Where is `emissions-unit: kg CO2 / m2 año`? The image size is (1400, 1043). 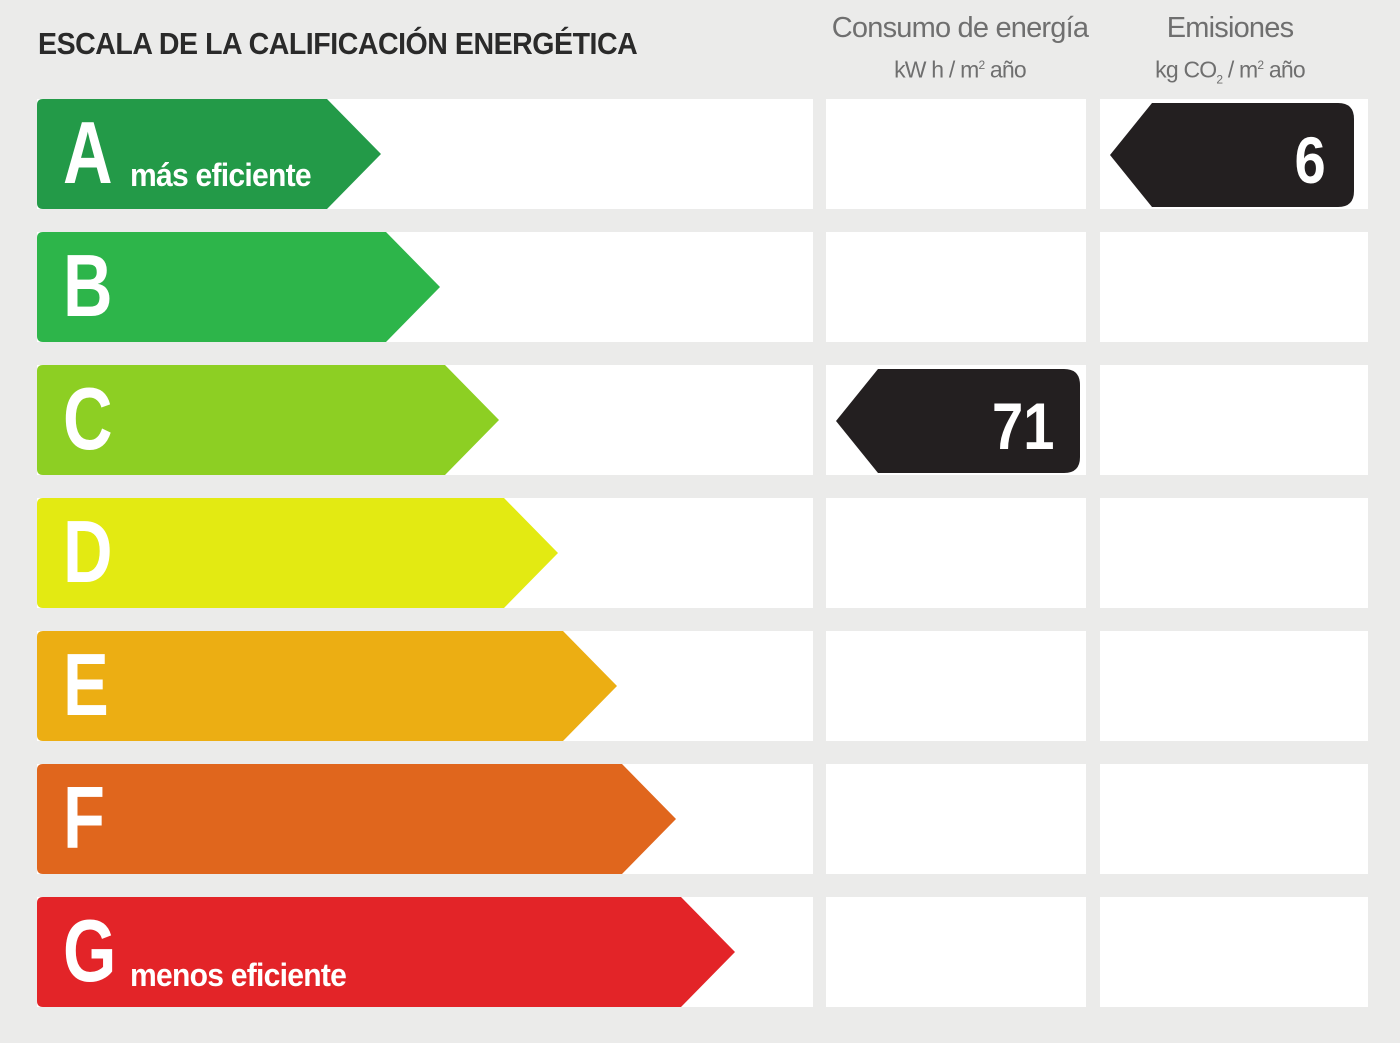
emissions-unit: kg CO2 / m2 año is located at coordinates (1230, 71).